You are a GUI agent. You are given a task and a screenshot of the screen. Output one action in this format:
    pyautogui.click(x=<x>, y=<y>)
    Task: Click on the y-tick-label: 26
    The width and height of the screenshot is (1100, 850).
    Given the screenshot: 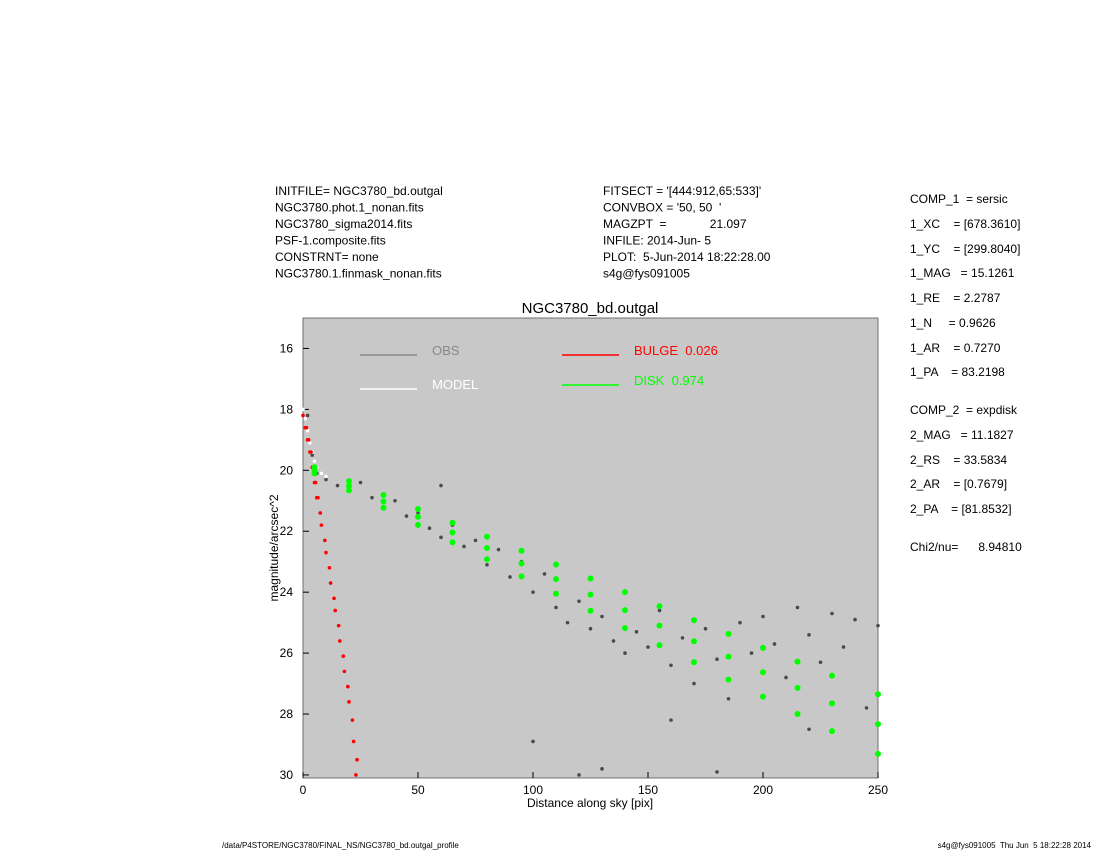 What is the action you would take?
    pyautogui.click(x=287, y=653)
    